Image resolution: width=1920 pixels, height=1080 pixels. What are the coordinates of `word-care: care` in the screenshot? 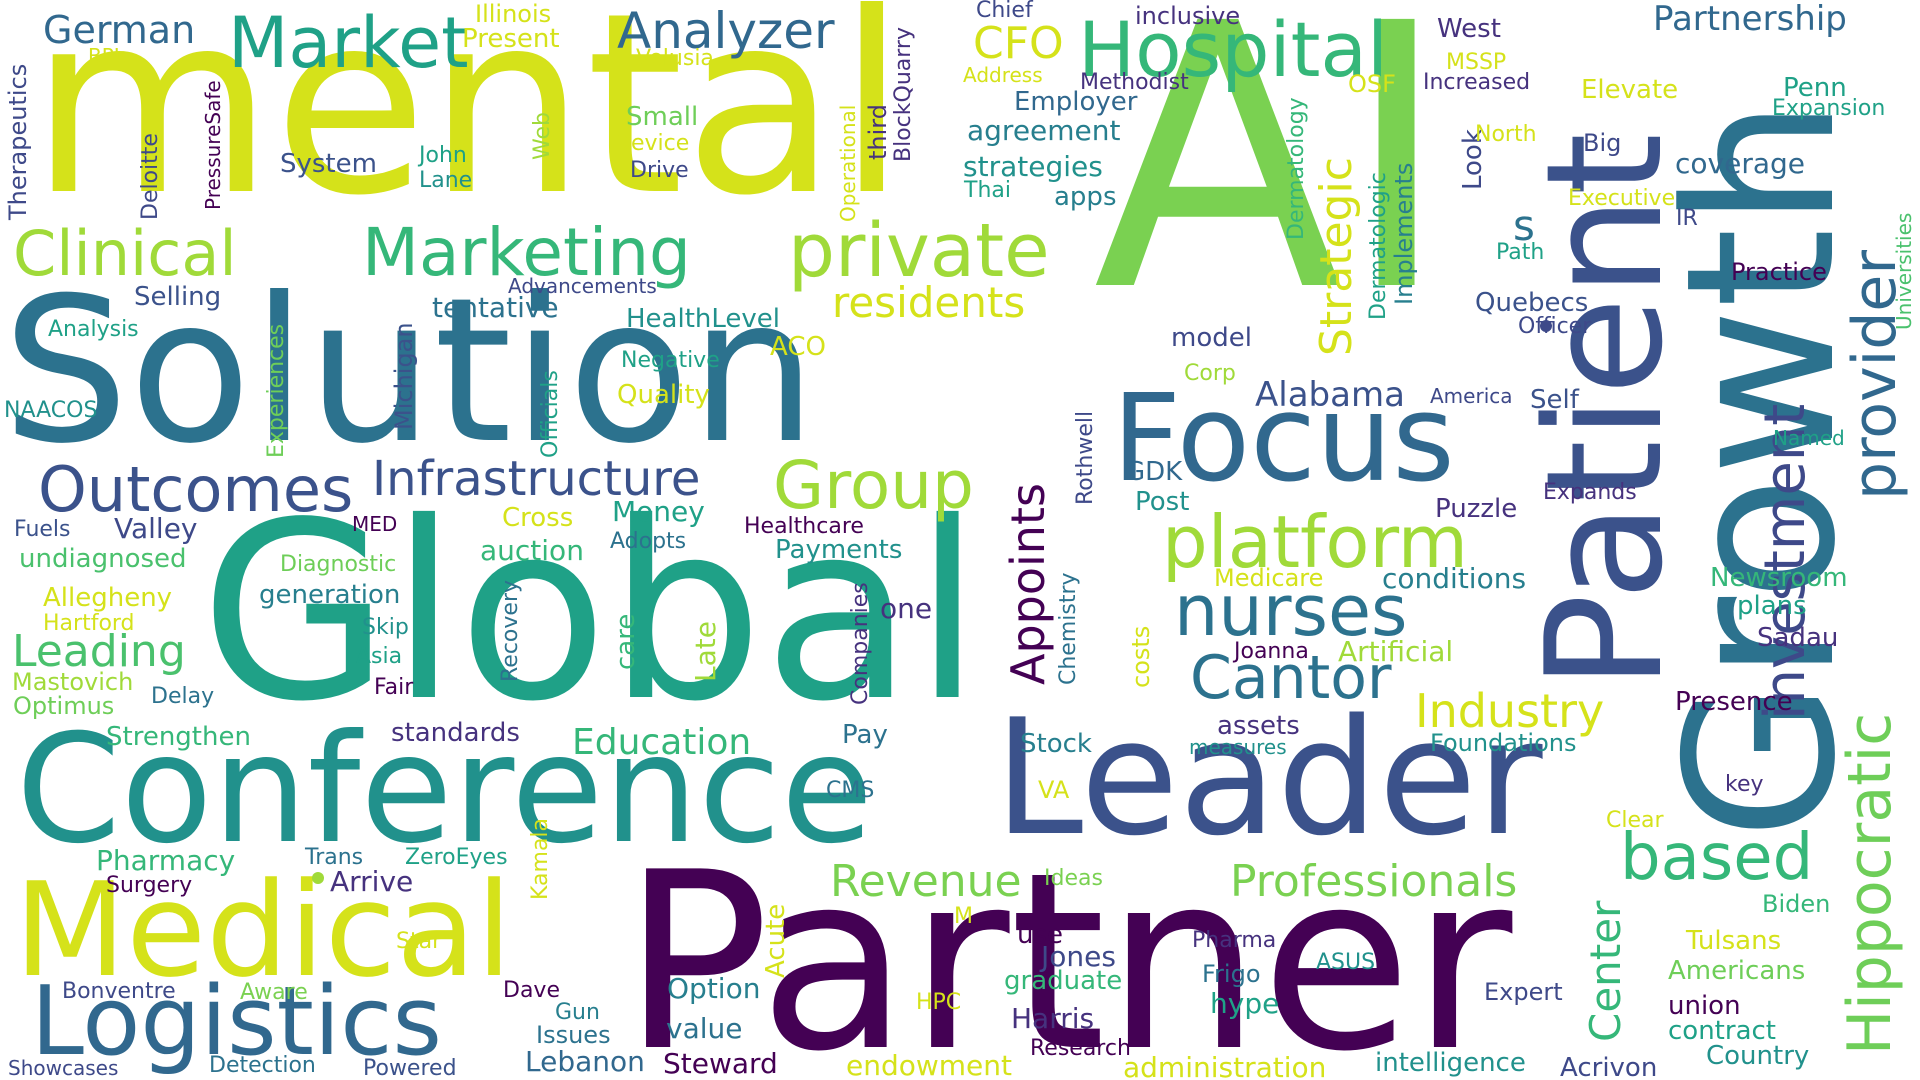 It's located at (626, 641).